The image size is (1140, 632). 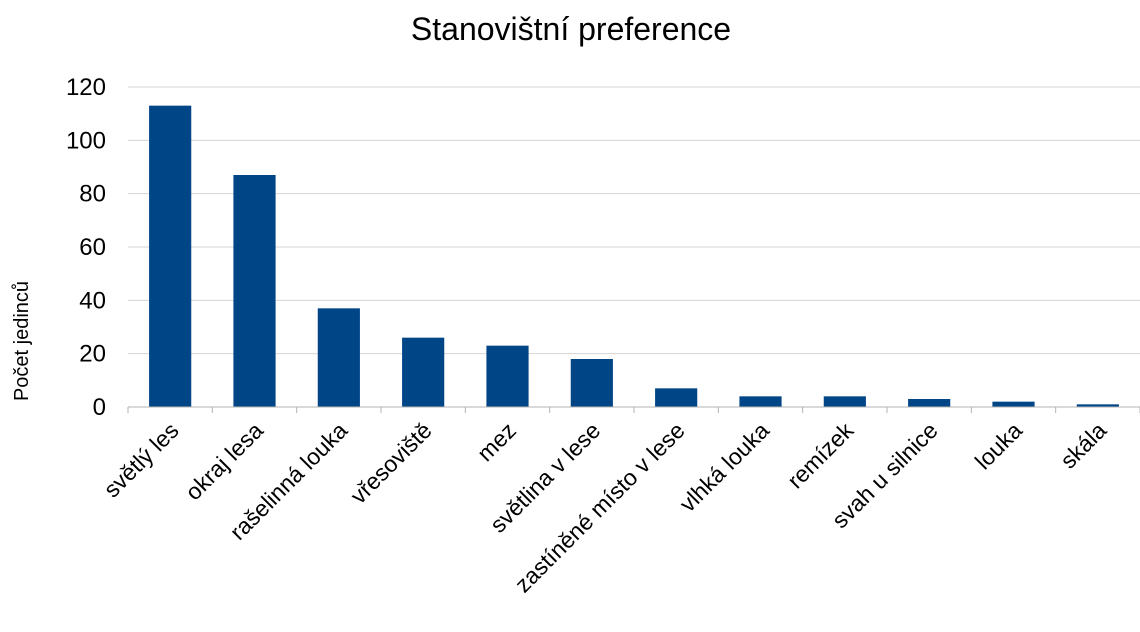 What do you see at coordinates (92, 194) in the screenshot?
I see `y-tick-label: 80` at bounding box center [92, 194].